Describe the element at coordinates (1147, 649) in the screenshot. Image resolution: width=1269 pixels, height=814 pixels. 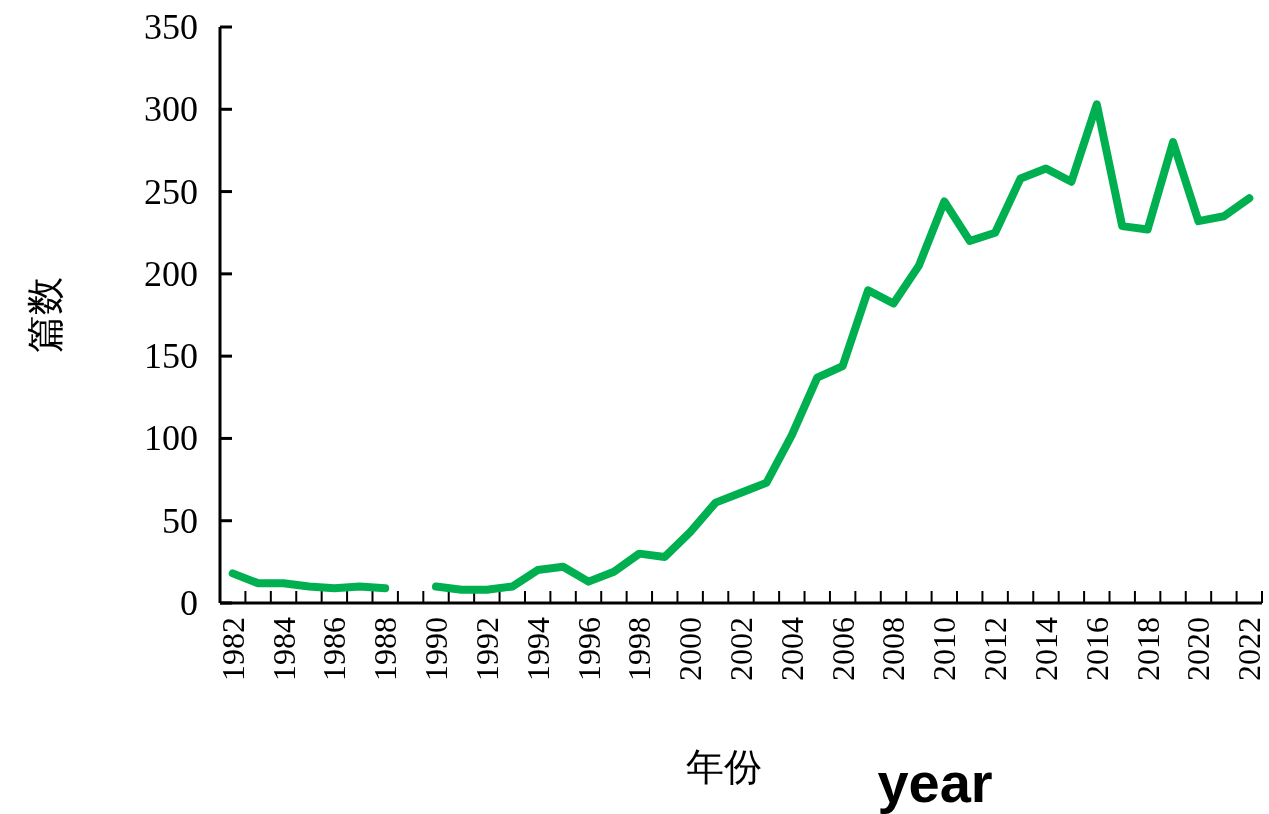
I see `x-tick-label: 2018` at that location.